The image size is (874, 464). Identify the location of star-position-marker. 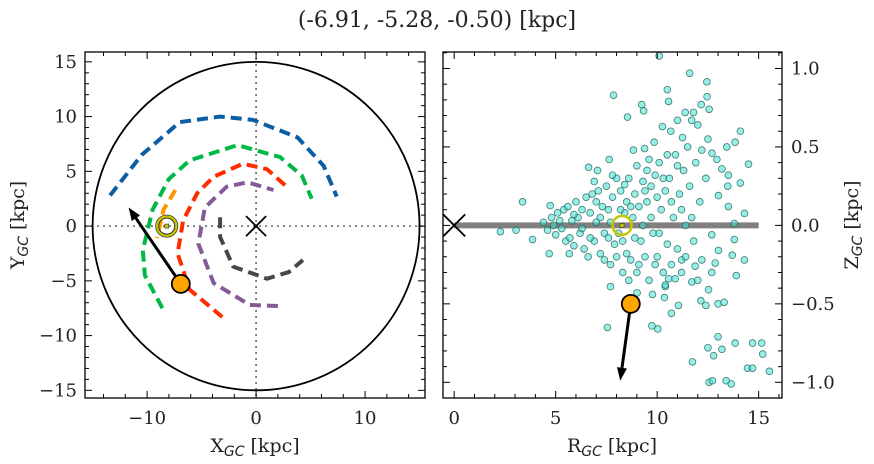
(630, 303).